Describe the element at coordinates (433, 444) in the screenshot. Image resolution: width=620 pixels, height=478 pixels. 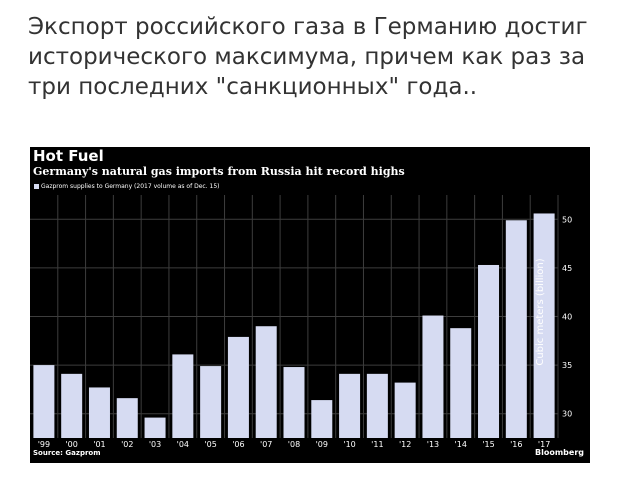
I see `x-tick-label: '13` at that location.